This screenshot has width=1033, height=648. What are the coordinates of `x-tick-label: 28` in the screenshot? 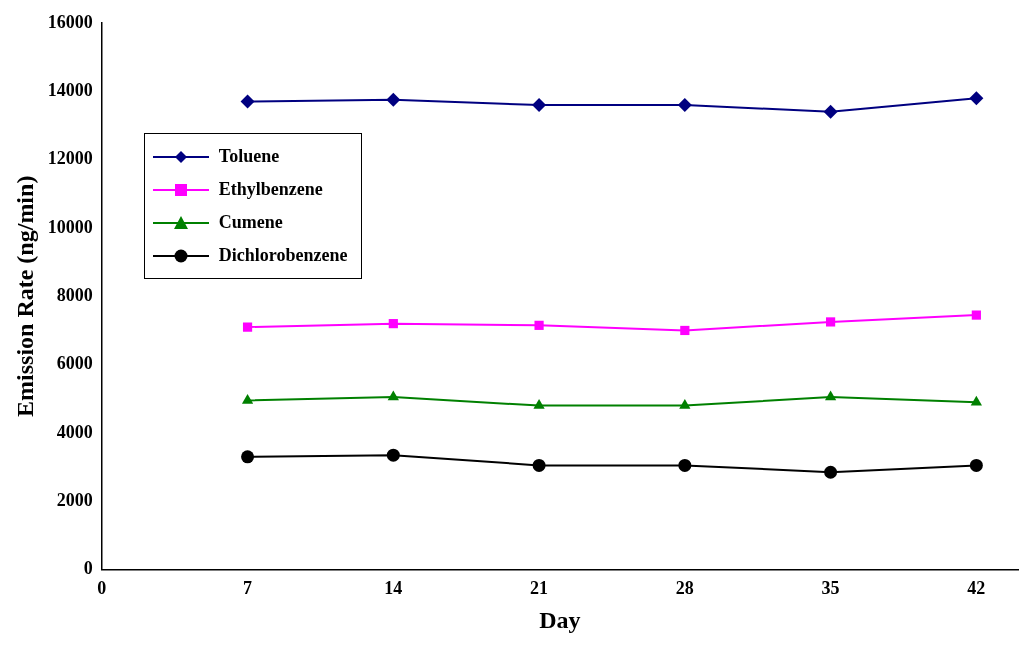 It's located at (684, 588).